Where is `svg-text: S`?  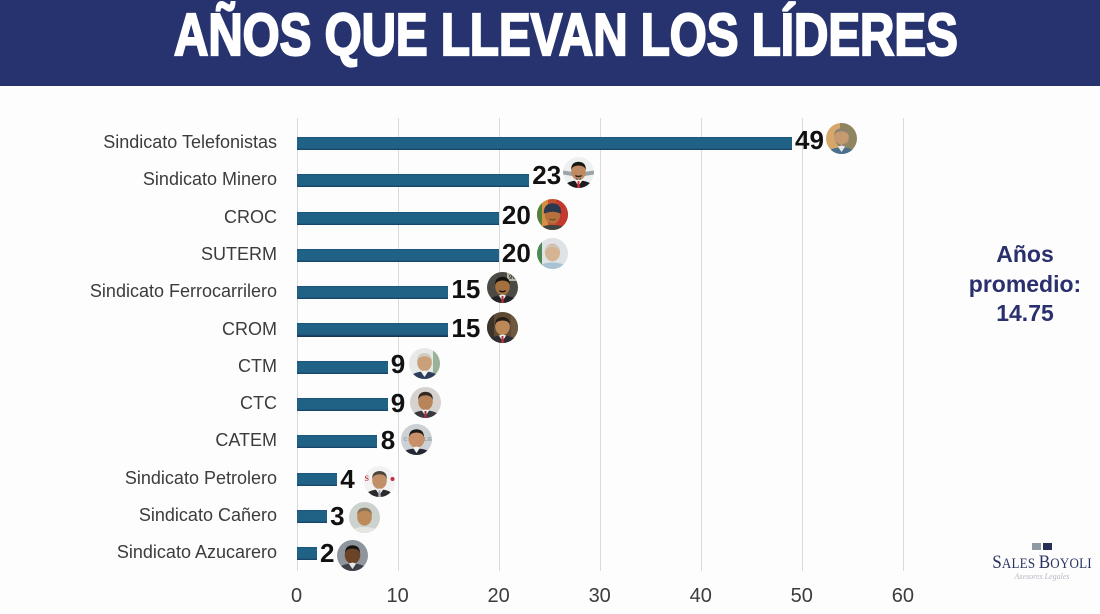 svg-text: S is located at coordinates (367, 478).